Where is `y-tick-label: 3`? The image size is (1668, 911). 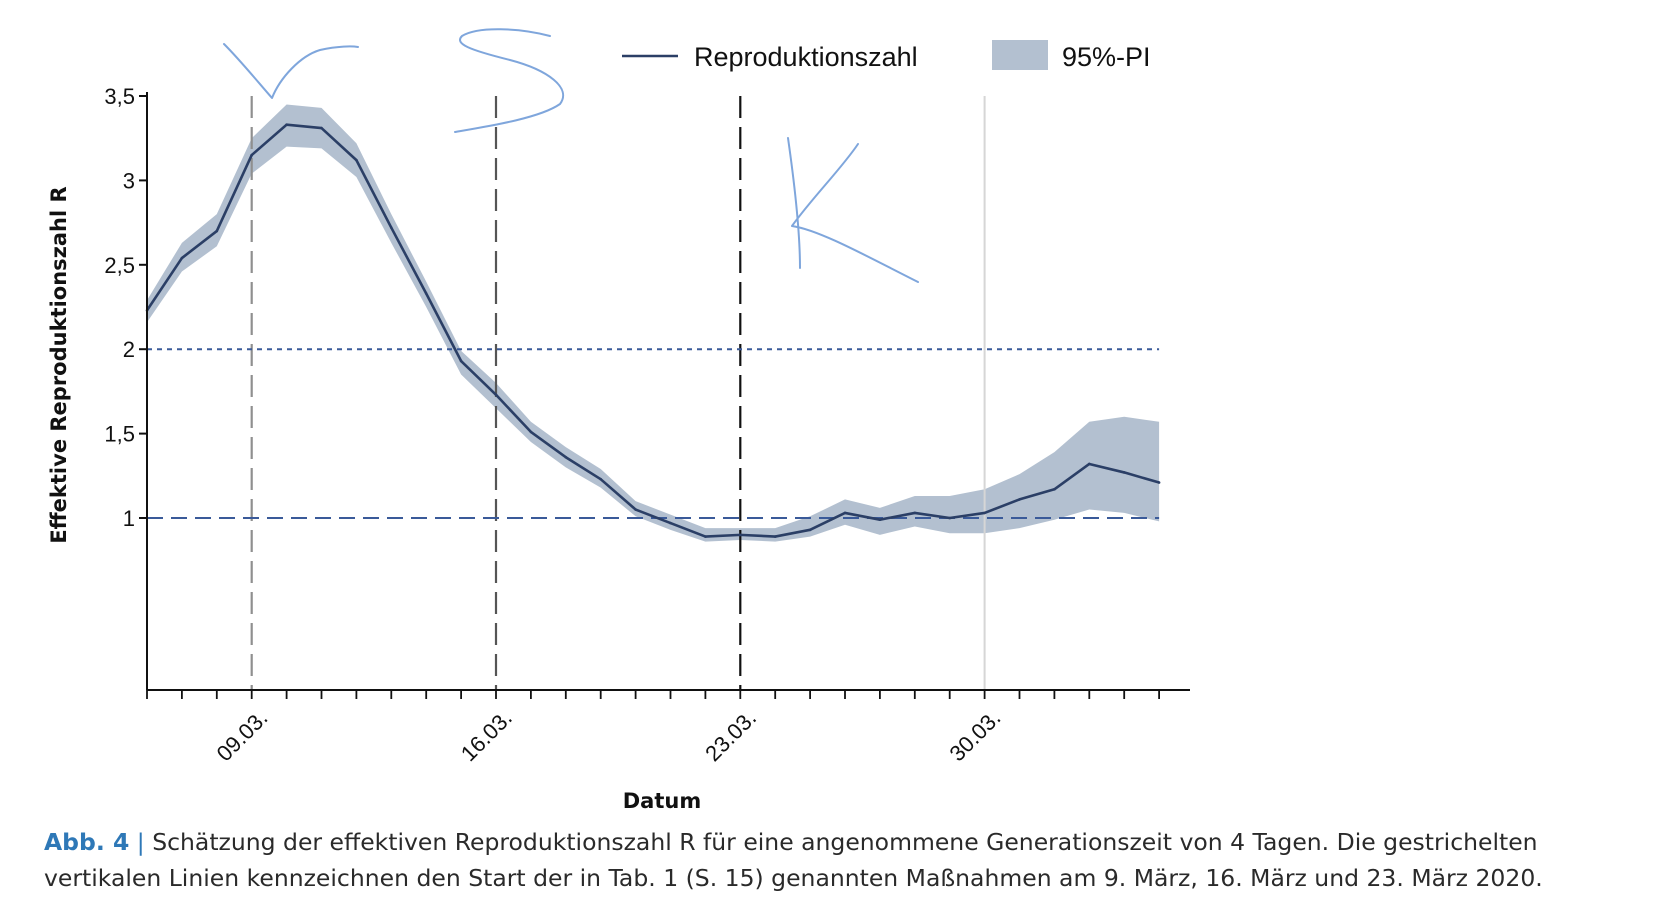 y-tick-label: 3 is located at coordinates (129, 180).